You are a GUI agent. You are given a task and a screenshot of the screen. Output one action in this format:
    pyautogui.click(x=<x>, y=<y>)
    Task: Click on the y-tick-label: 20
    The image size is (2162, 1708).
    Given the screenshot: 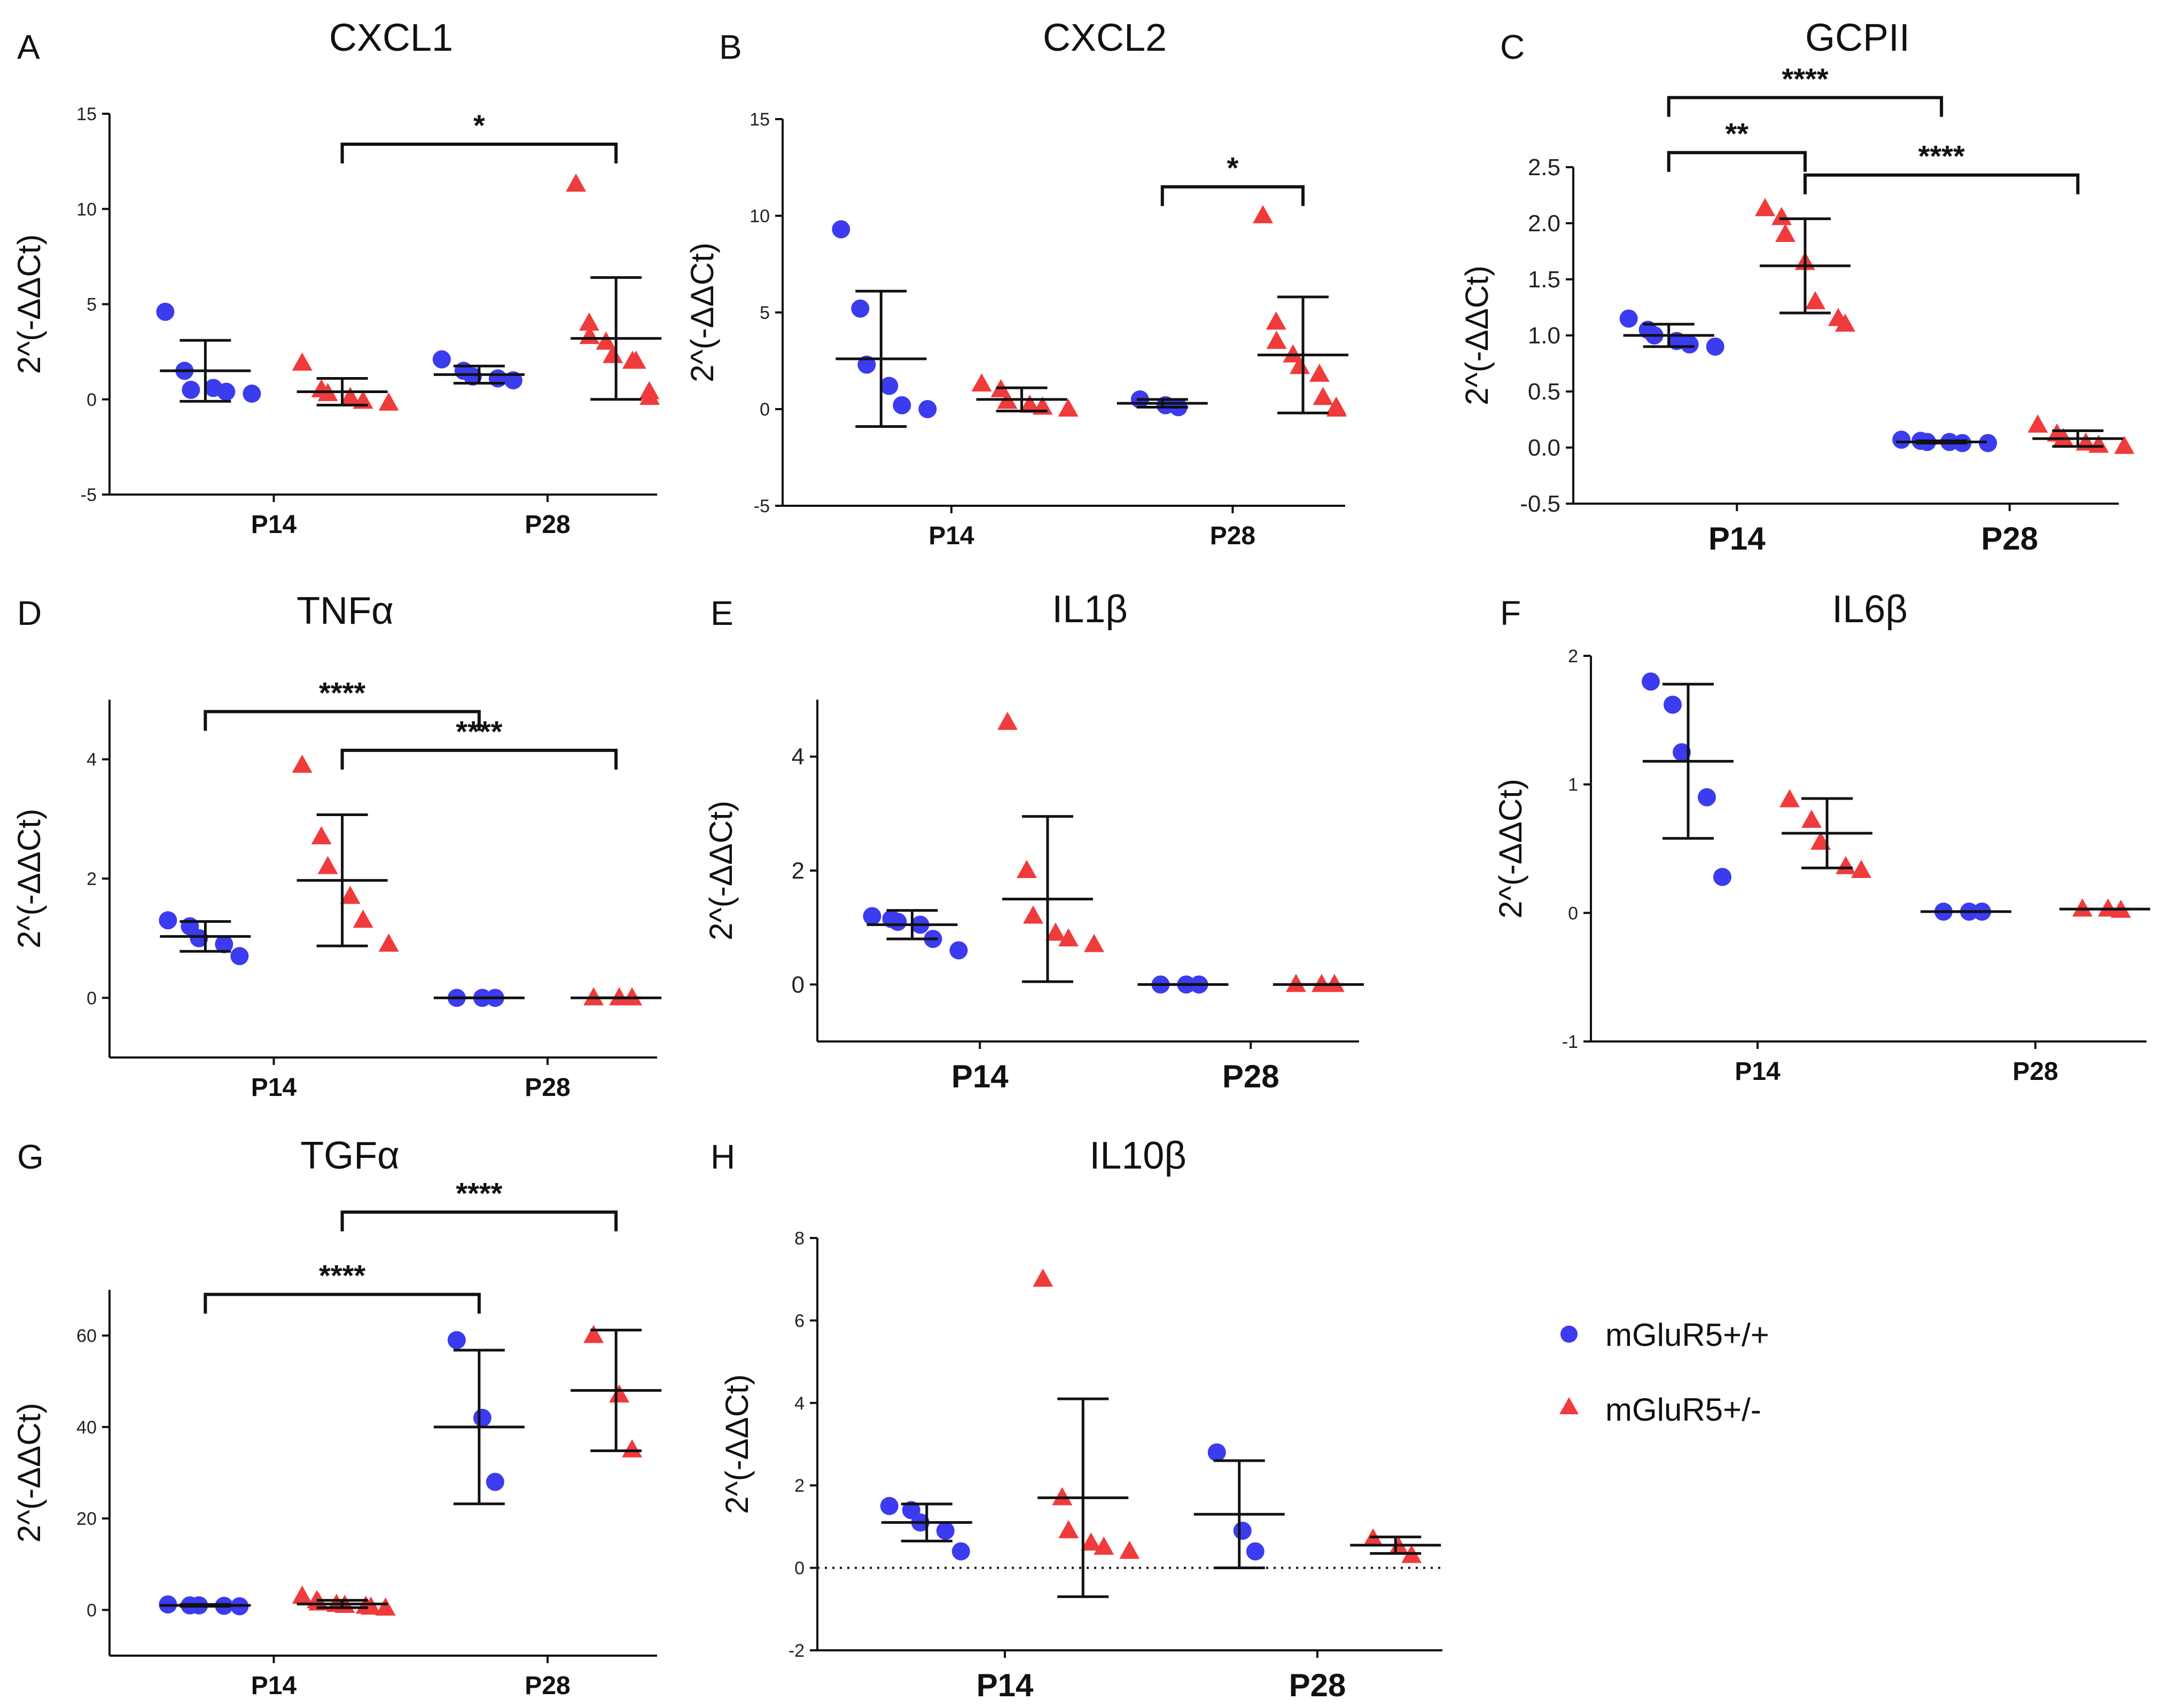 What is the action you would take?
    pyautogui.click(x=86, y=1519)
    